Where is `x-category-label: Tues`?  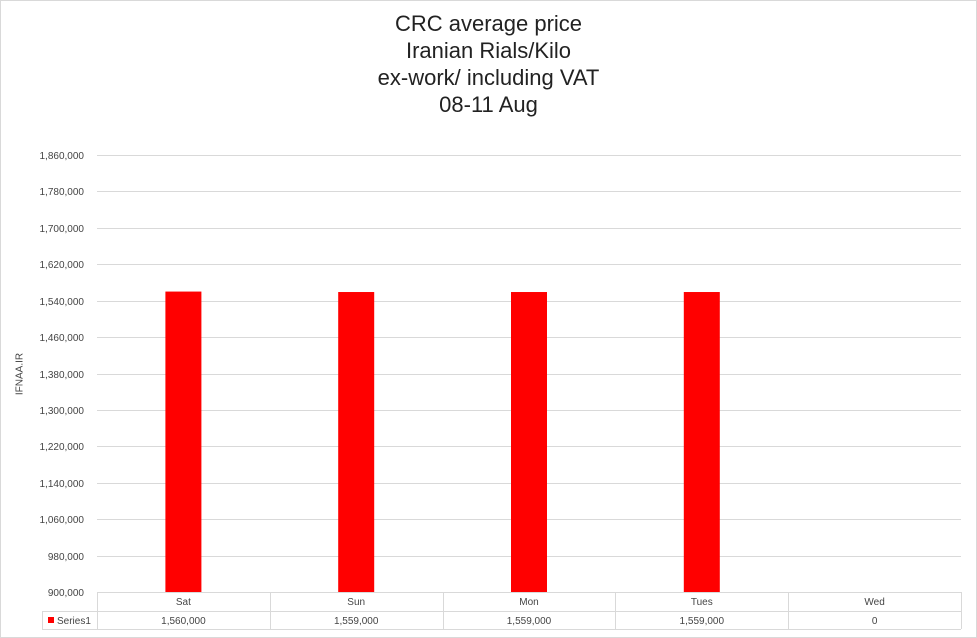 x-category-label: Tues is located at coordinates (702, 602).